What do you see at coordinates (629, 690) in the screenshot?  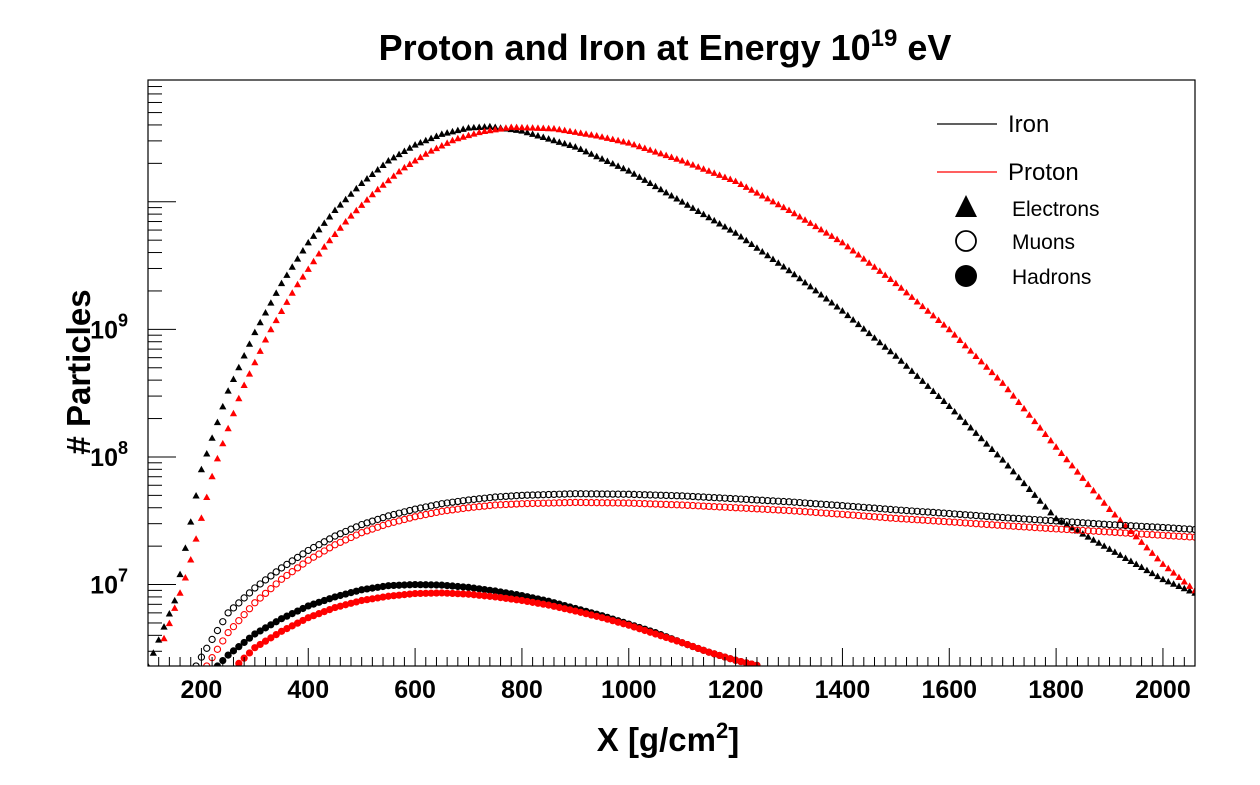 I see `x-tick-label: 1000` at bounding box center [629, 690].